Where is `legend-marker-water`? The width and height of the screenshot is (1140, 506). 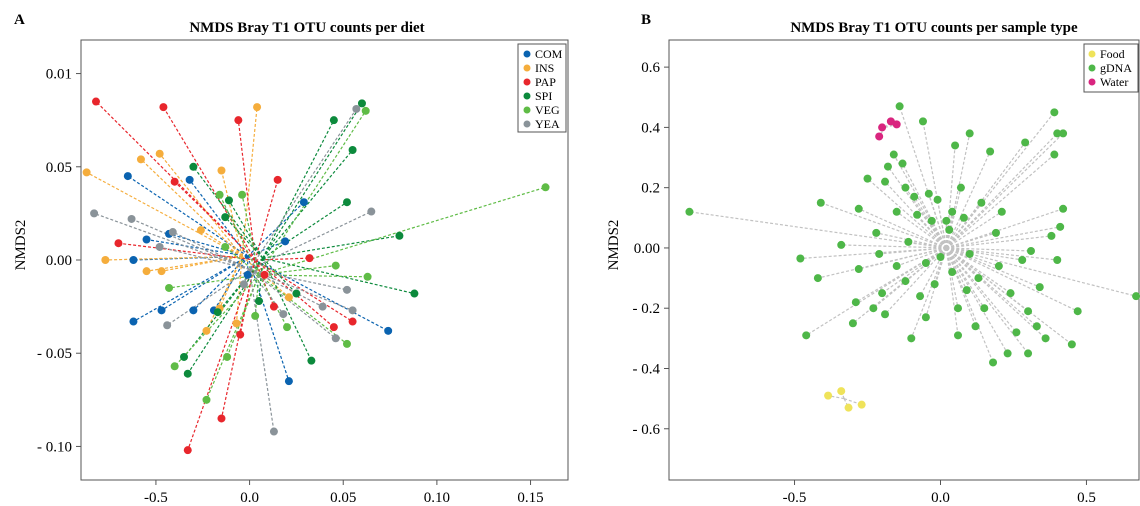 legend-marker-water is located at coordinates (1092, 82).